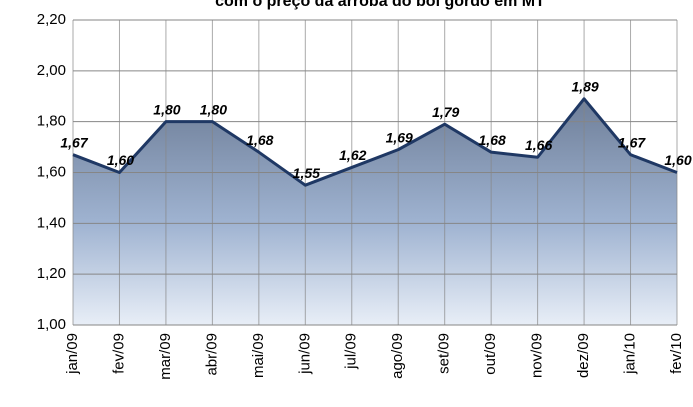 This screenshot has height=407, width=693. What do you see at coordinates (306, 173) in the screenshot?
I see `data-label: 1,55` at bounding box center [306, 173].